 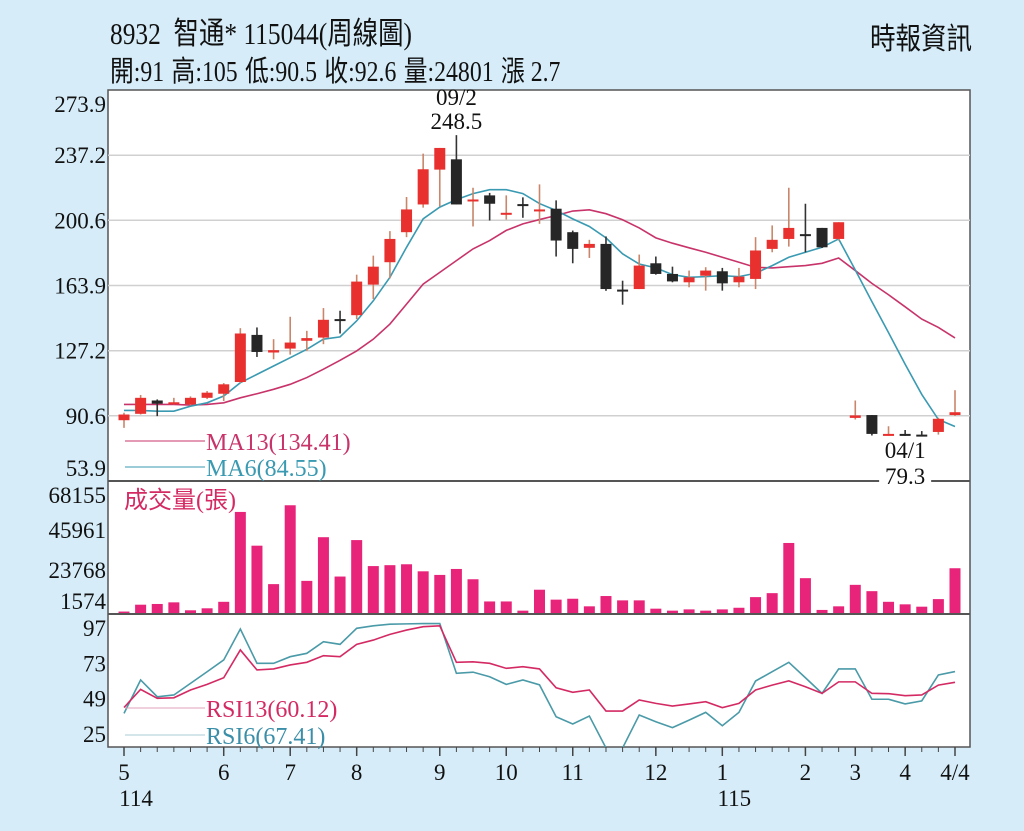 I want to click on rsi6-line, so click(x=539, y=684).